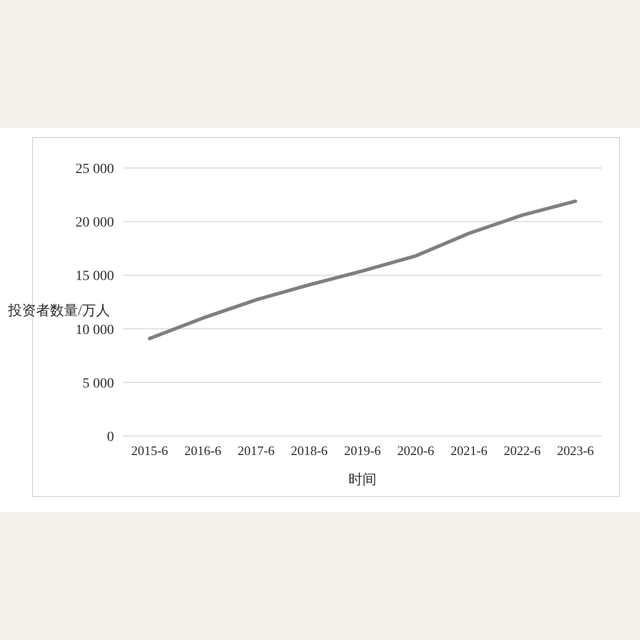 The height and width of the screenshot is (640, 640). I want to click on y-tick-label: 15 000, so click(95, 276).